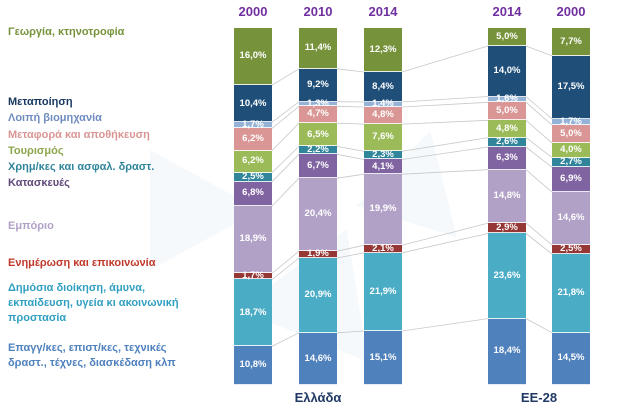 The height and width of the screenshot is (412, 630). I want to click on bar-segment: 2,1%, so click(383, 248).